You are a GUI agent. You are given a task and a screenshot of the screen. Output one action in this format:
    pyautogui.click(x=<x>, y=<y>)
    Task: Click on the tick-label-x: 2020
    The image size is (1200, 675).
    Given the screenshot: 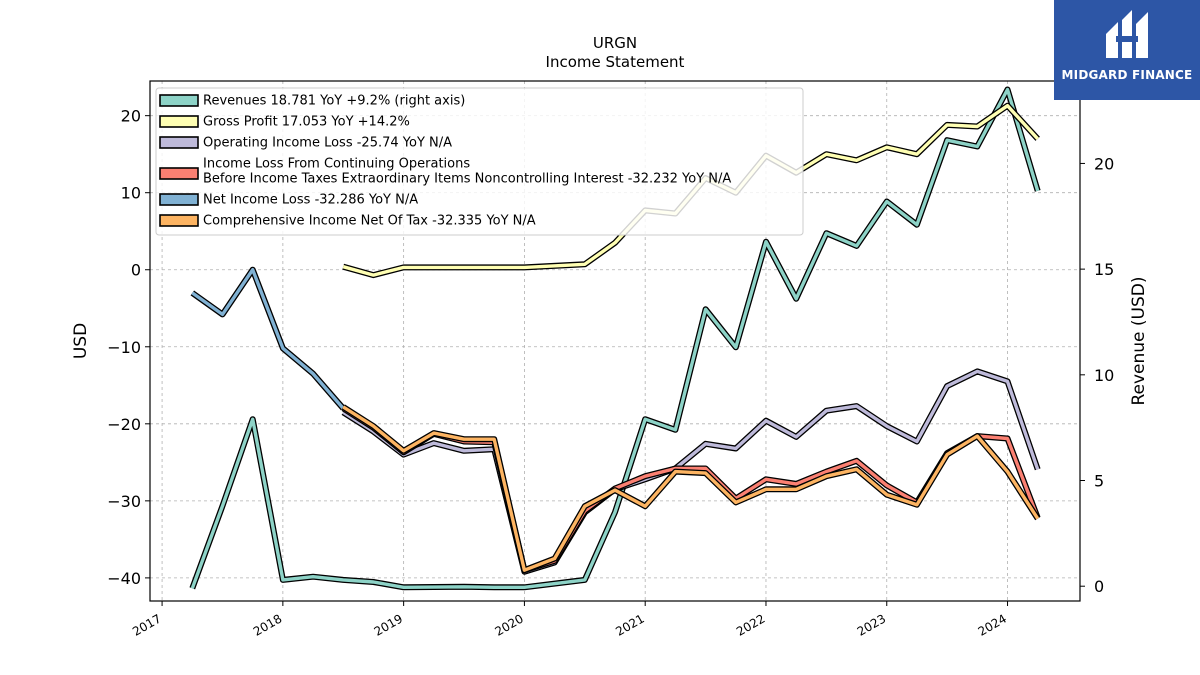 What is the action you would take?
    pyautogui.click(x=508, y=624)
    